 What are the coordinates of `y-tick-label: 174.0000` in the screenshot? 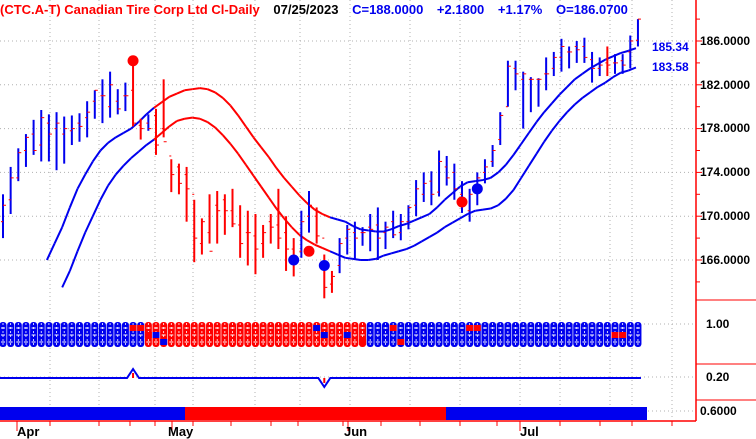 It's located at (725, 172).